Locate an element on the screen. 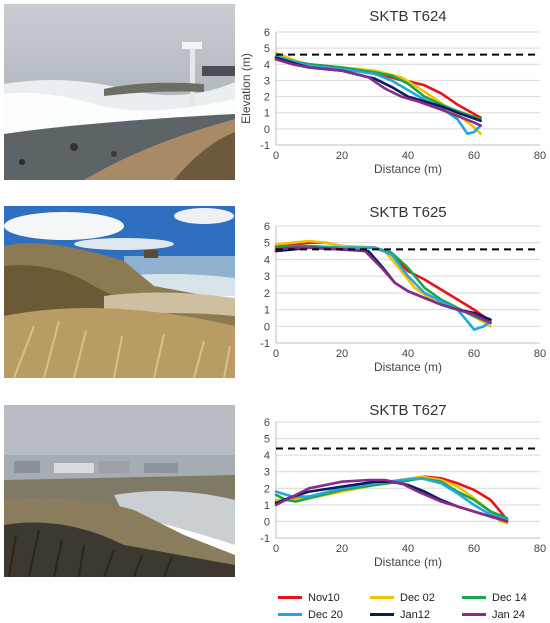 The width and height of the screenshot is (550, 623). legend-label: Dec 14 is located at coordinates (509, 597).